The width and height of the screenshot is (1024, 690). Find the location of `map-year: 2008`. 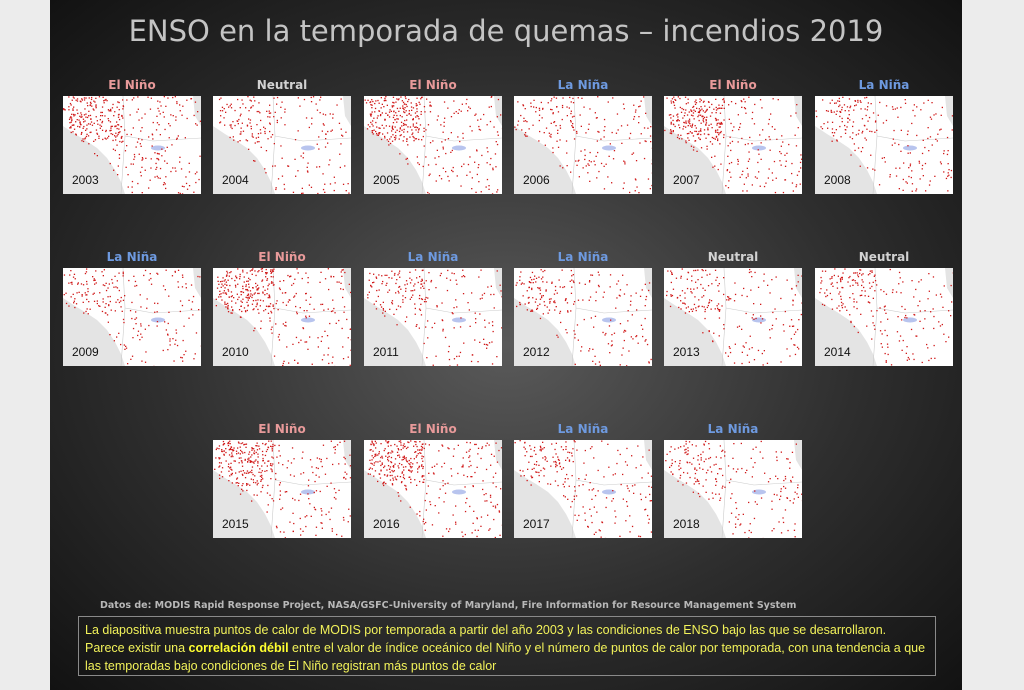

map-year: 2008 is located at coordinates (837, 180).